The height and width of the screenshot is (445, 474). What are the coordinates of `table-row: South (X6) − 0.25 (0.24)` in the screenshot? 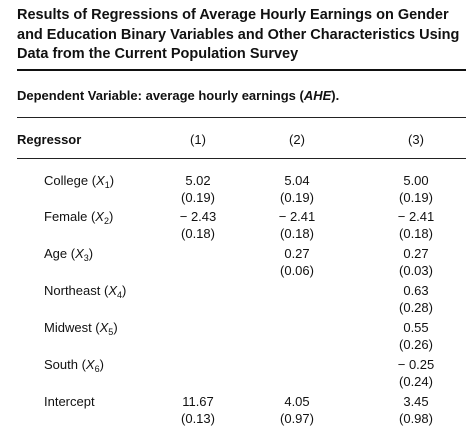 It's located at (237, 376).